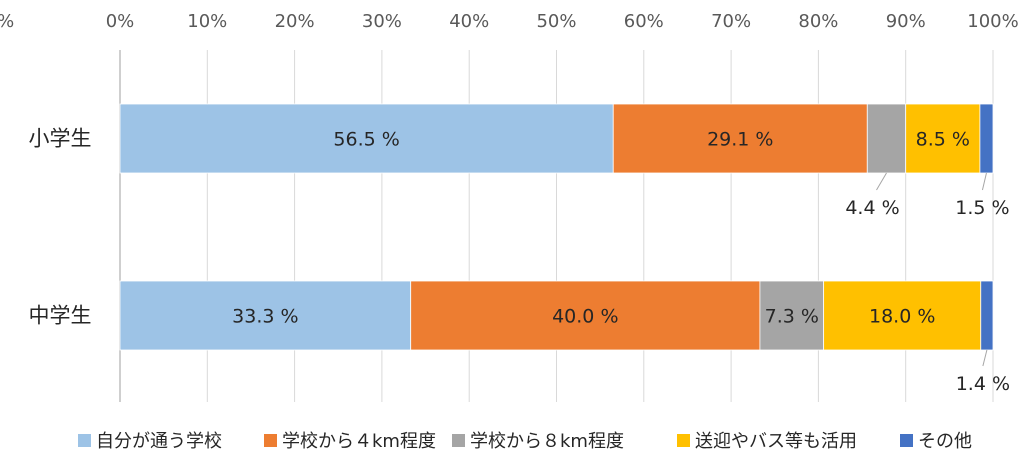 Image resolution: width=1024 pixels, height=459 pixels. I want to click on legend: 自分が通う学校 学校から４km程度 学校から８km程度 送迎やバス等も活用 その他, so click(525, 441).